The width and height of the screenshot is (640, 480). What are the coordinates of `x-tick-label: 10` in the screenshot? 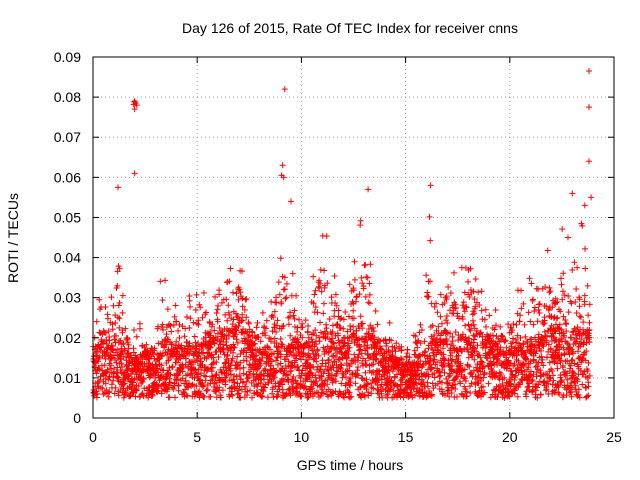 It's located at (302, 437).